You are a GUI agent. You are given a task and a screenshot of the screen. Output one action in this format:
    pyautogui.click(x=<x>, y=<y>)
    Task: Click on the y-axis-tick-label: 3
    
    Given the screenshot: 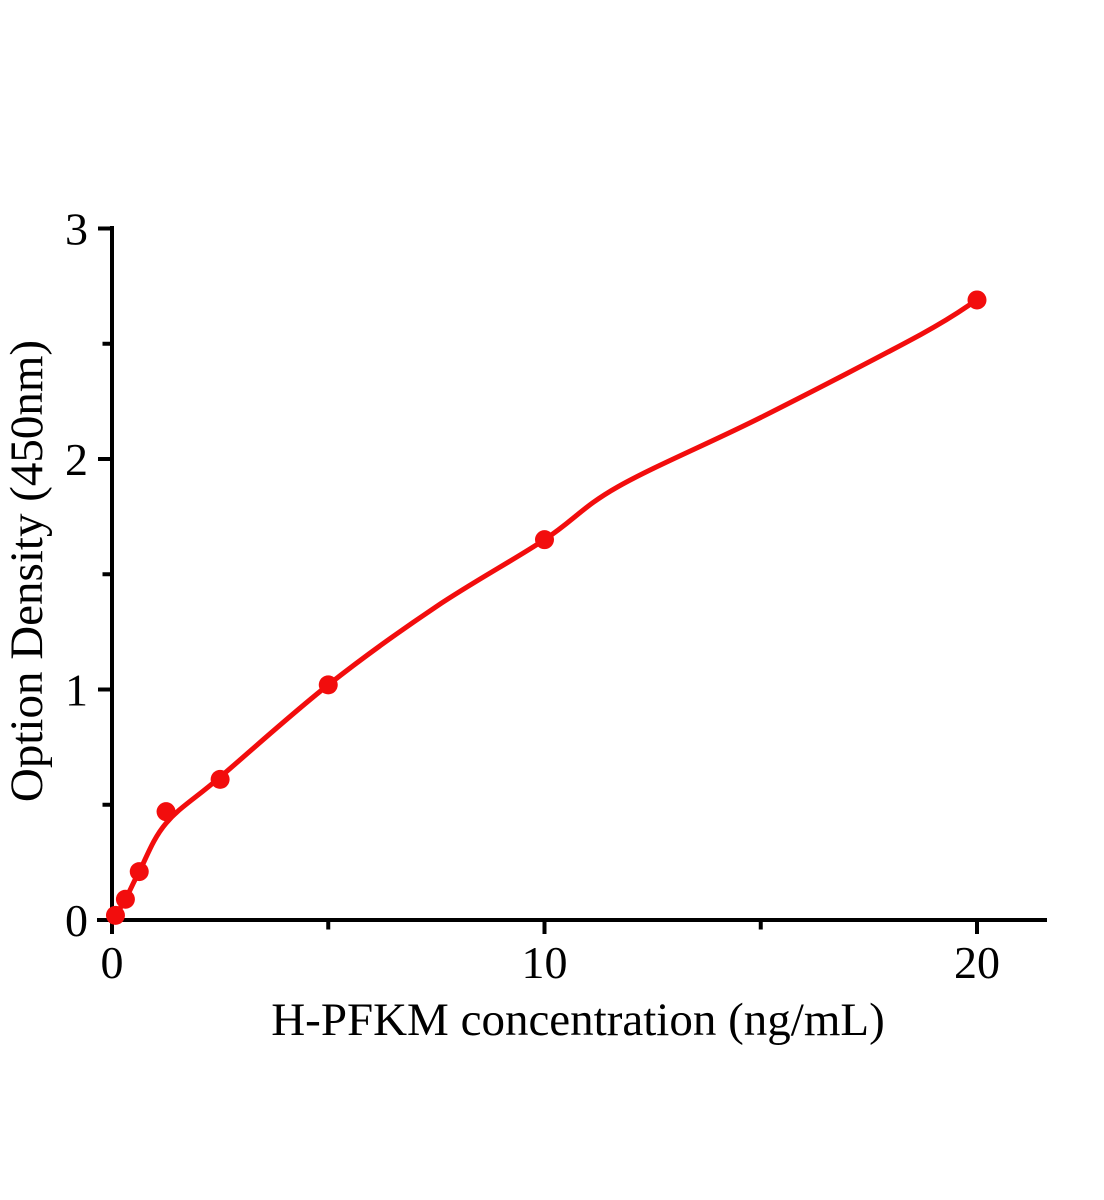 What is the action you would take?
    pyautogui.click(x=76, y=229)
    